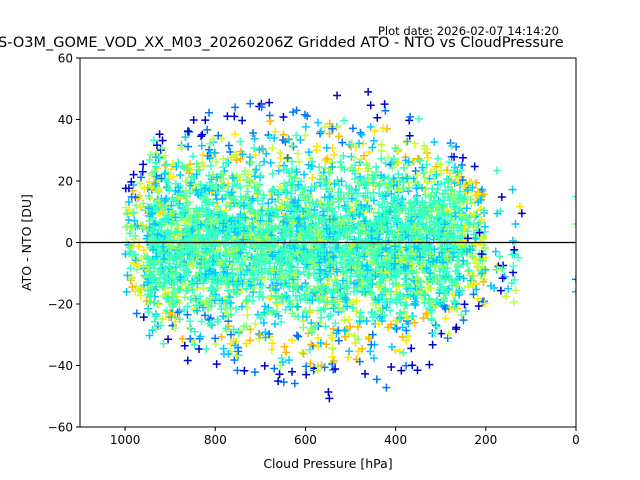  Describe the element at coordinates (69, 120) in the screenshot. I see `y-tick: 40` at that location.